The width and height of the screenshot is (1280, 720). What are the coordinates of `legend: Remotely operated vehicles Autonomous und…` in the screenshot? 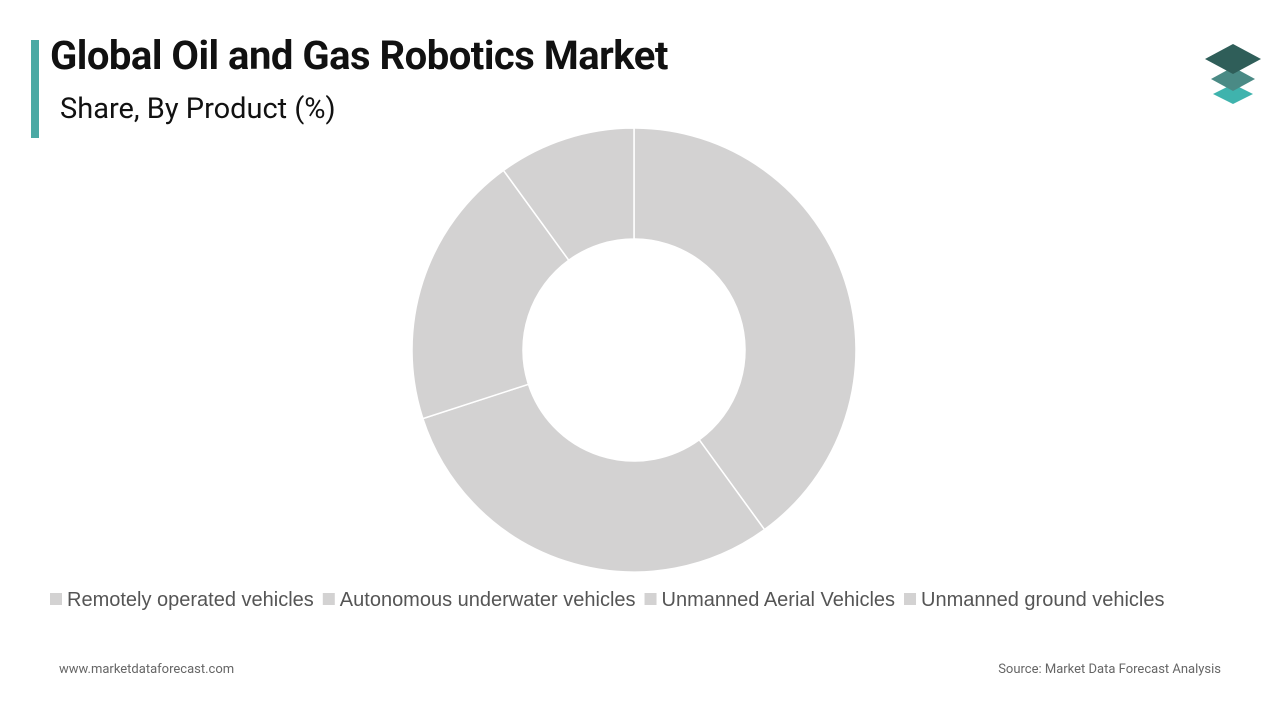 It's located at (607, 600).